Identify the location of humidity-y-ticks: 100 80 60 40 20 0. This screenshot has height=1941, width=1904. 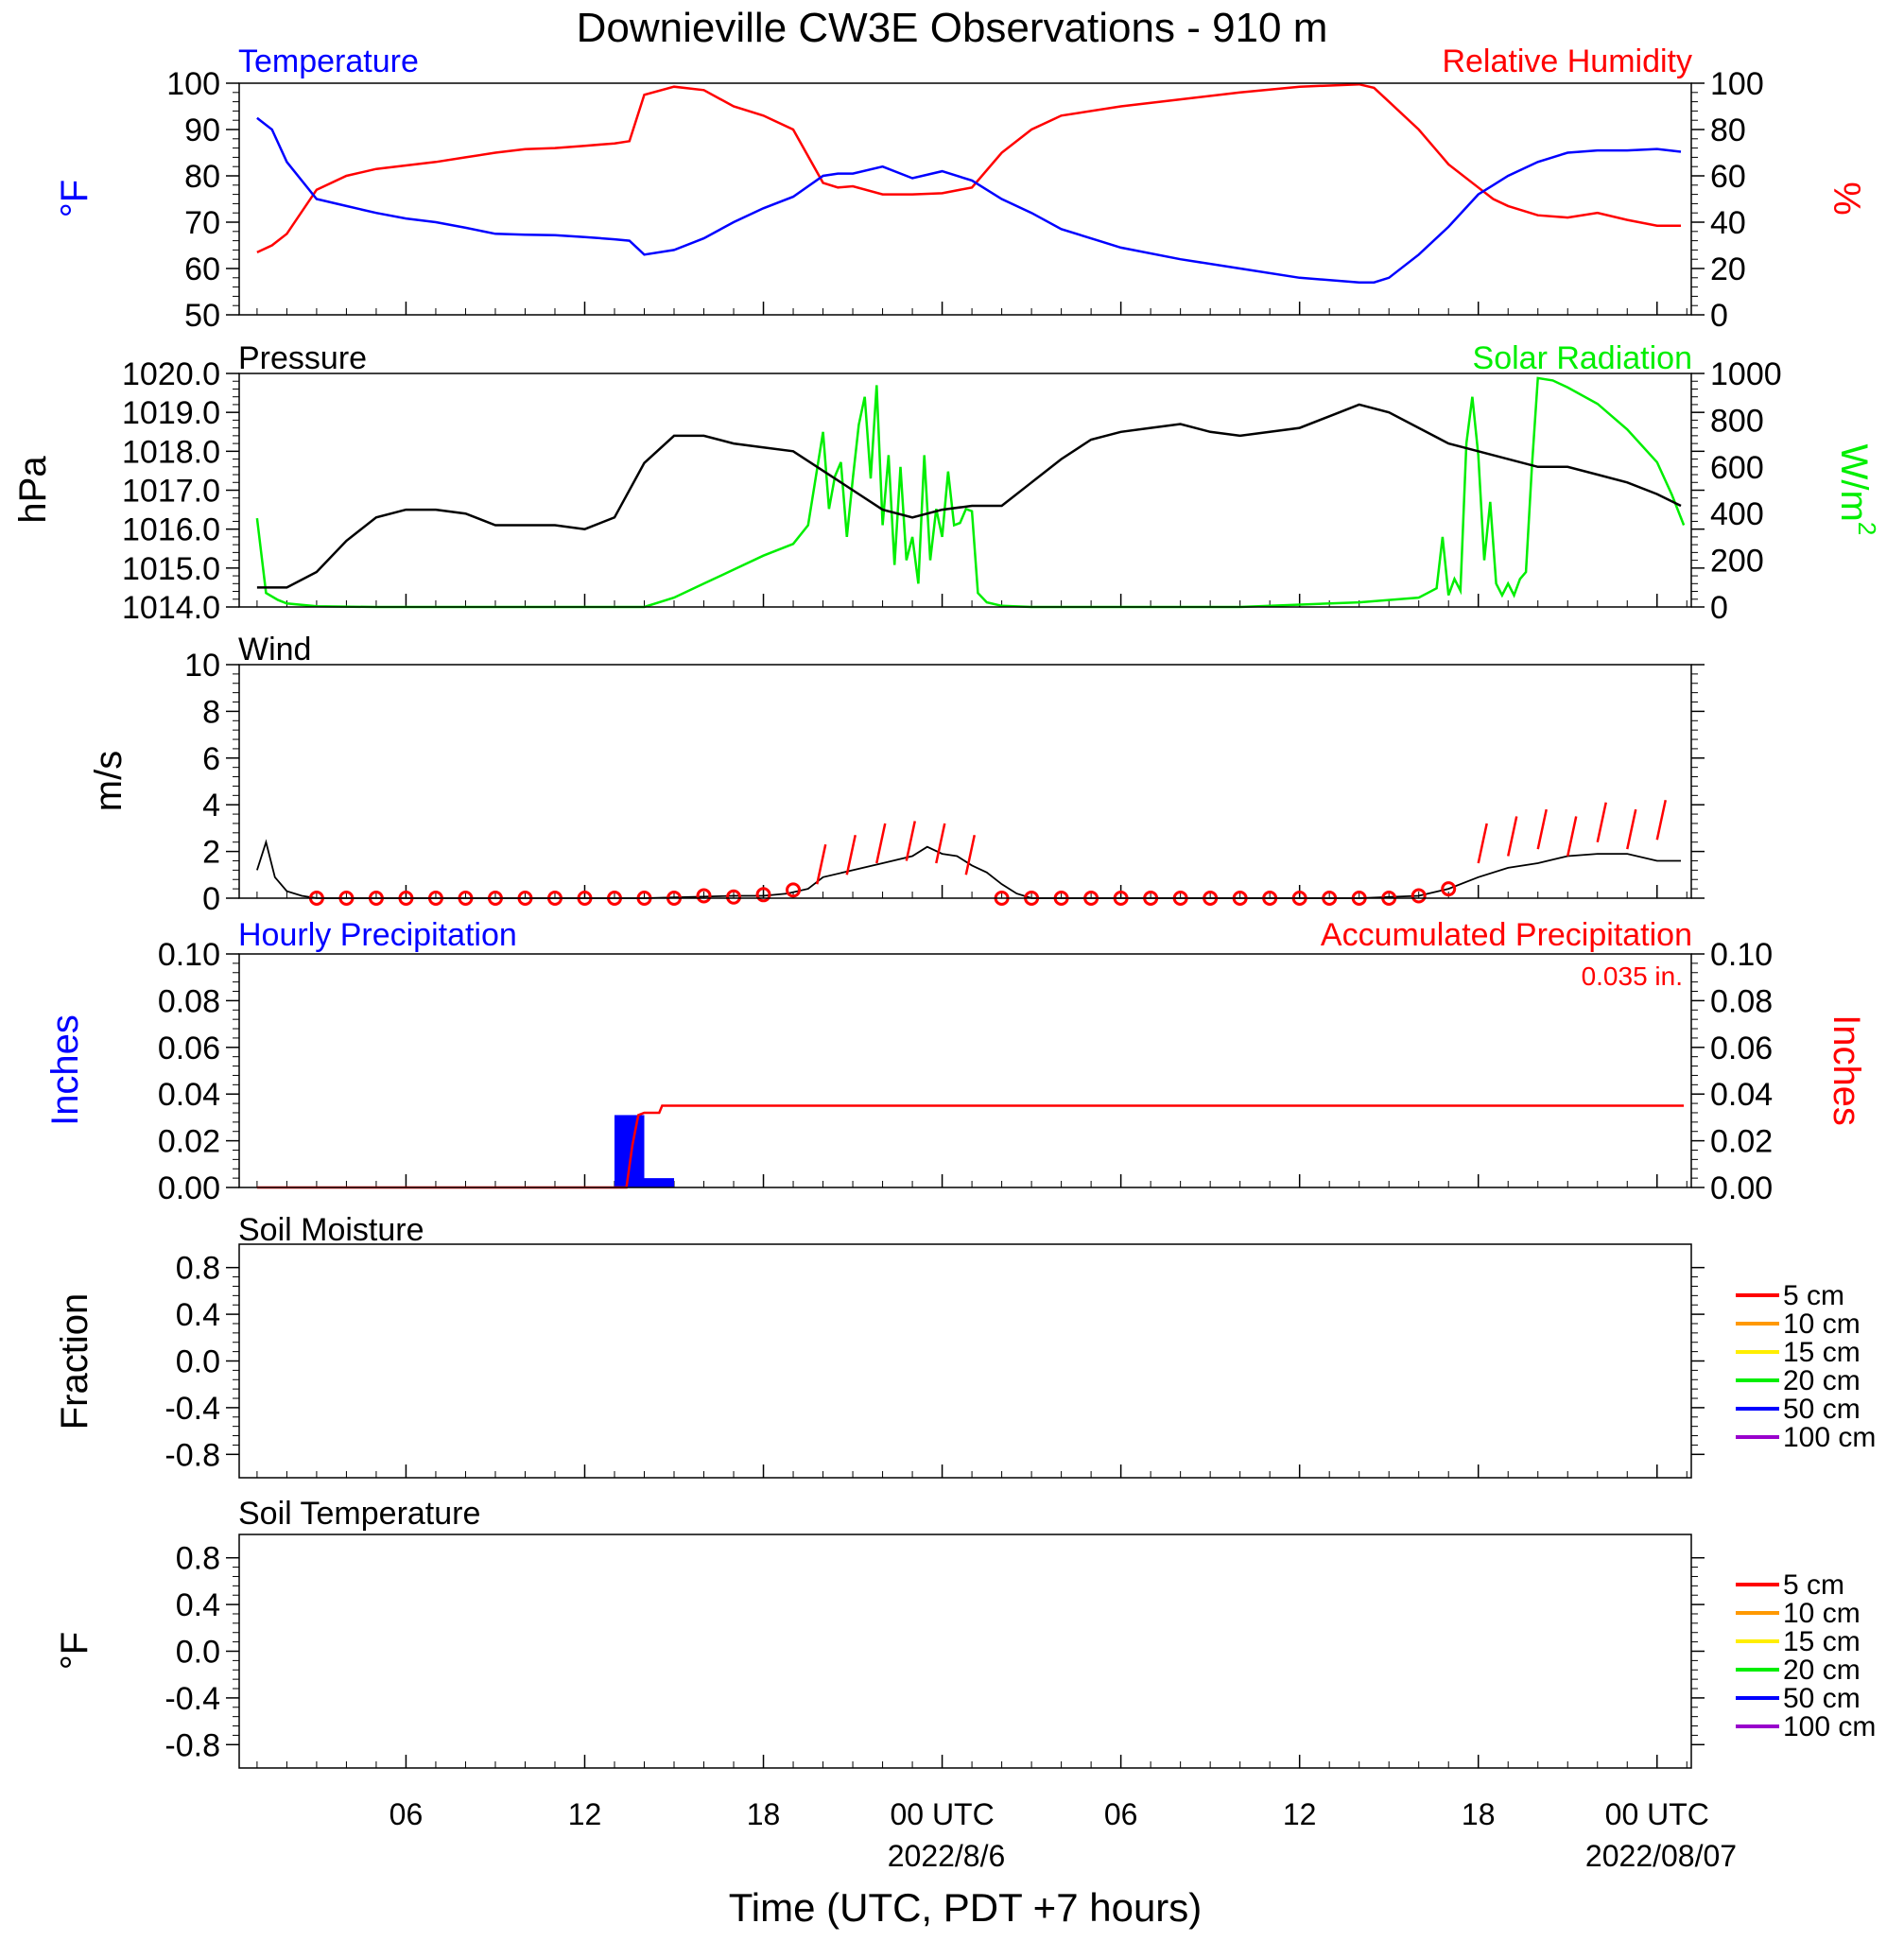
(1737, 200).